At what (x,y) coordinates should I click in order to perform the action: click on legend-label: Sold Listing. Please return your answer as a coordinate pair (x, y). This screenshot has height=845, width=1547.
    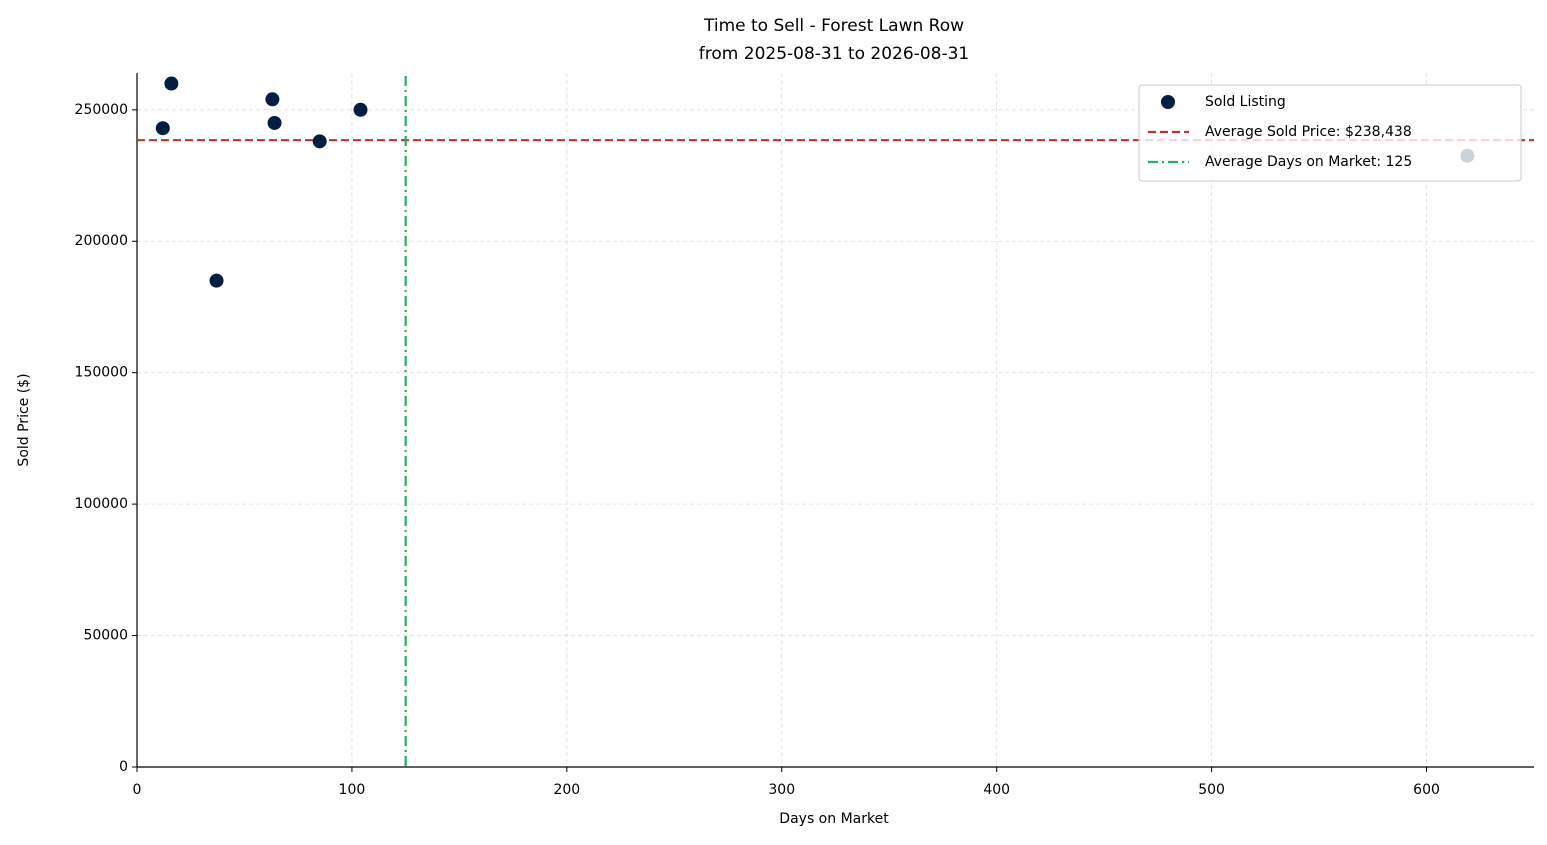
    Looking at the image, I should click on (1245, 102).